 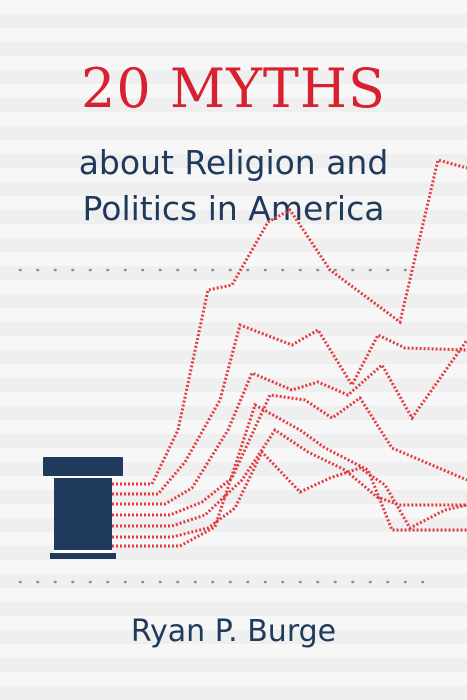 What do you see at coordinates (233, 631) in the screenshot?
I see `author-name: Ryan P. Burge` at bounding box center [233, 631].